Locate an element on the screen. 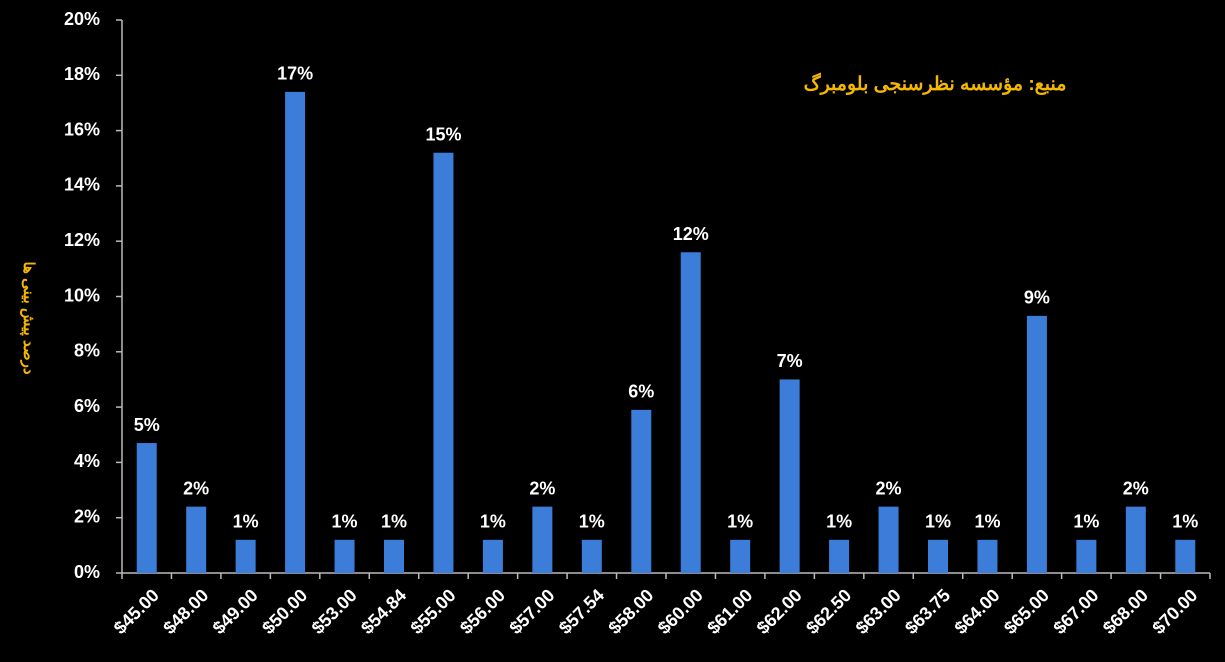  y-tick-label: 4% is located at coordinates (87, 461).